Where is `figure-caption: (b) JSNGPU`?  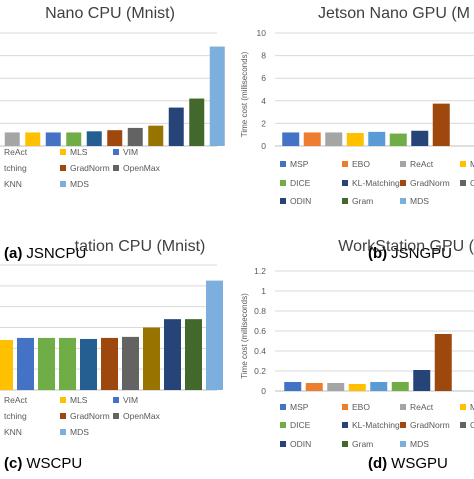
figure-caption: (b) JSNGPU is located at coordinates (410, 253).